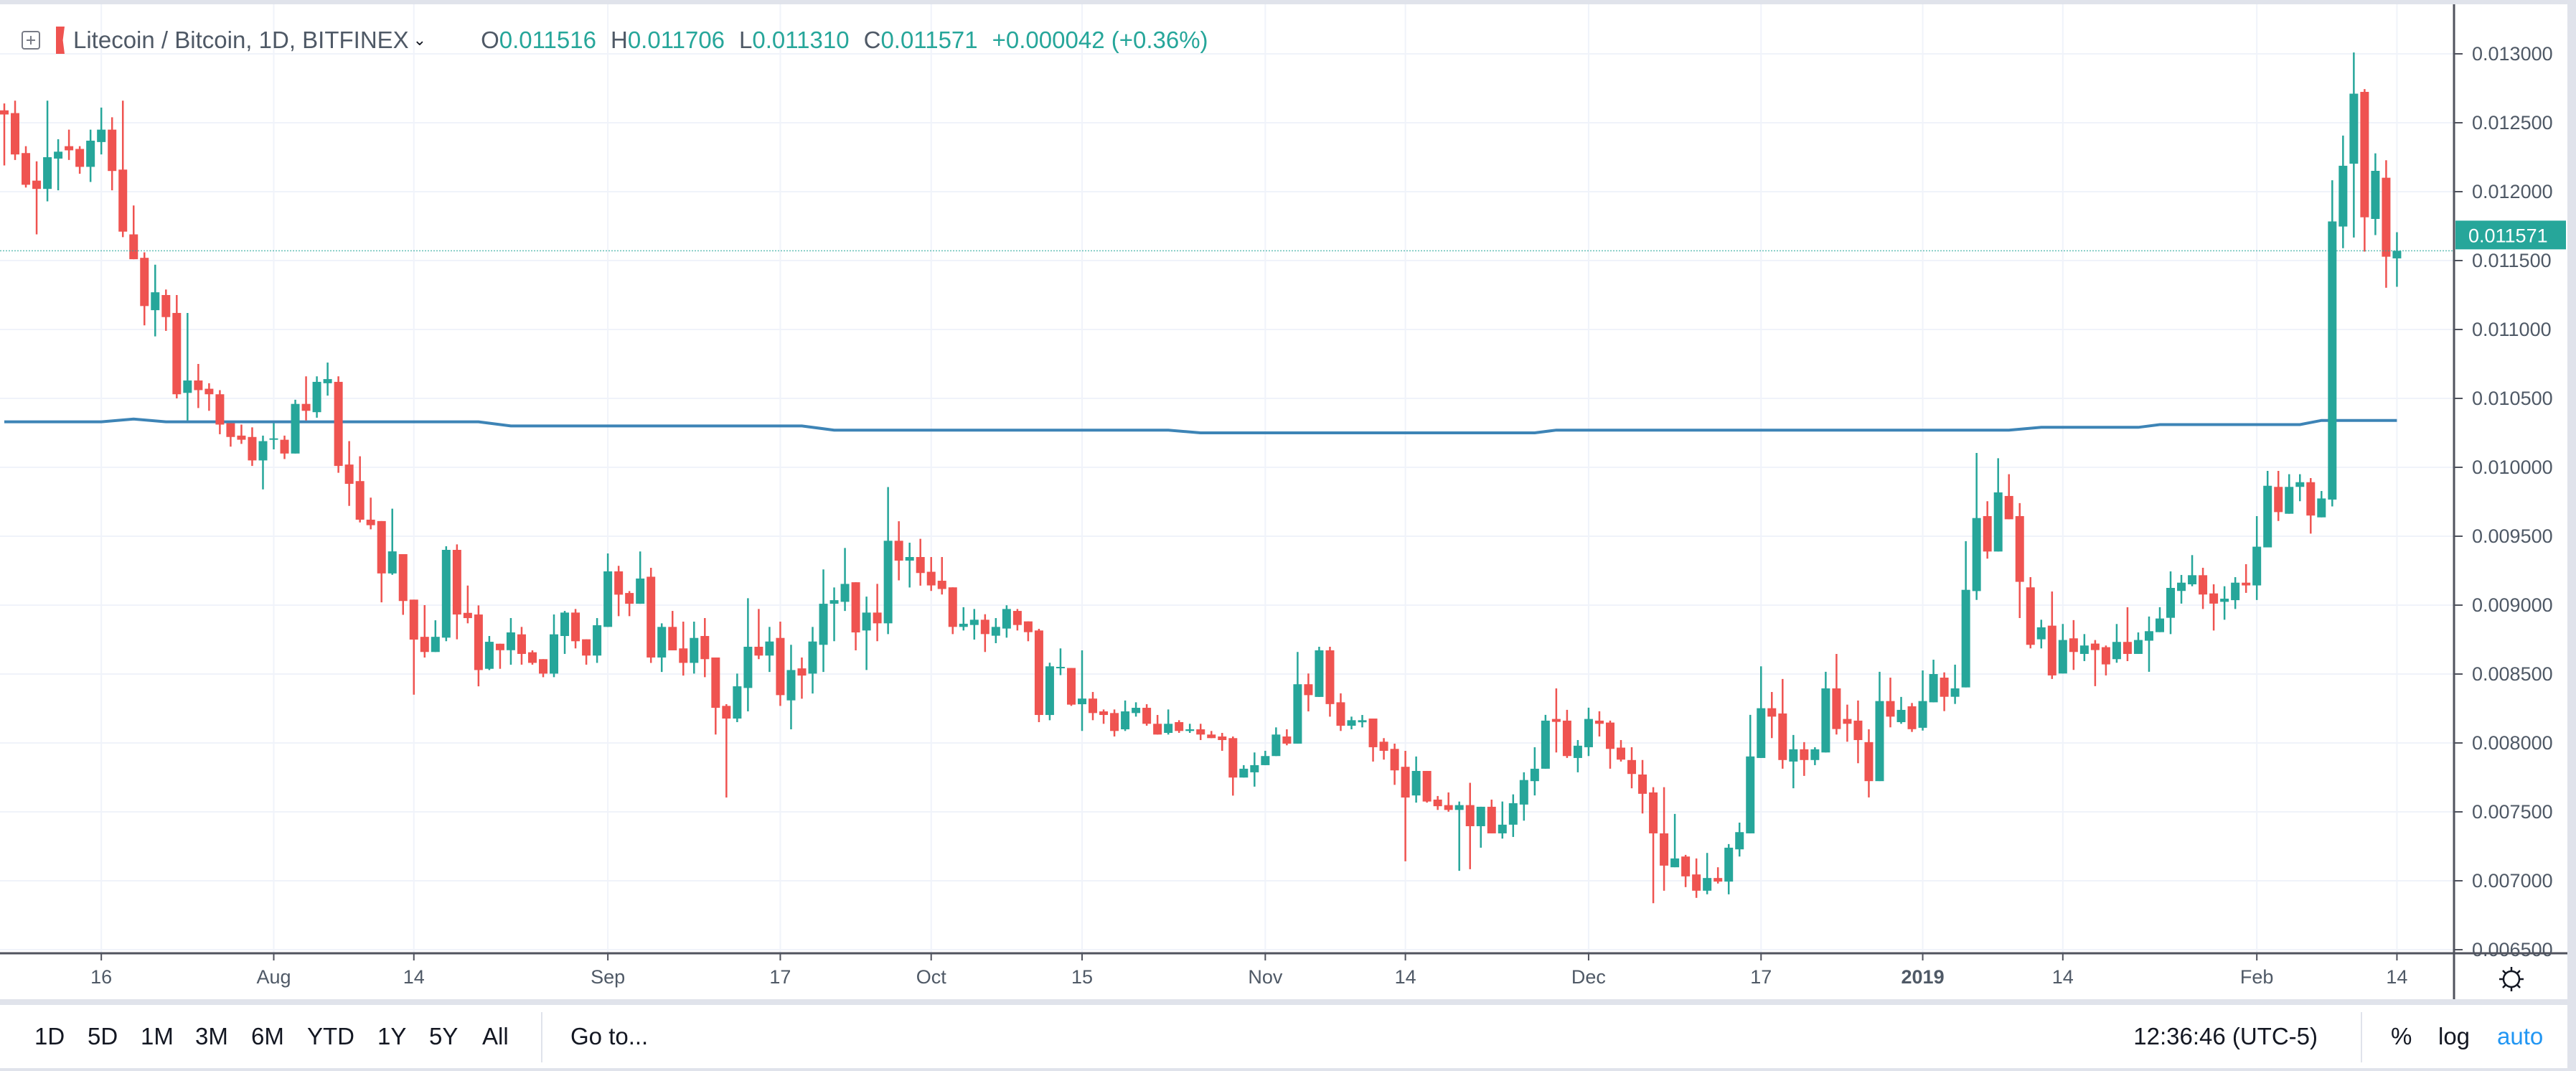  Describe the element at coordinates (2401, 1036) in the screenshot. I see `percent-scale-toggle: %` at that location.